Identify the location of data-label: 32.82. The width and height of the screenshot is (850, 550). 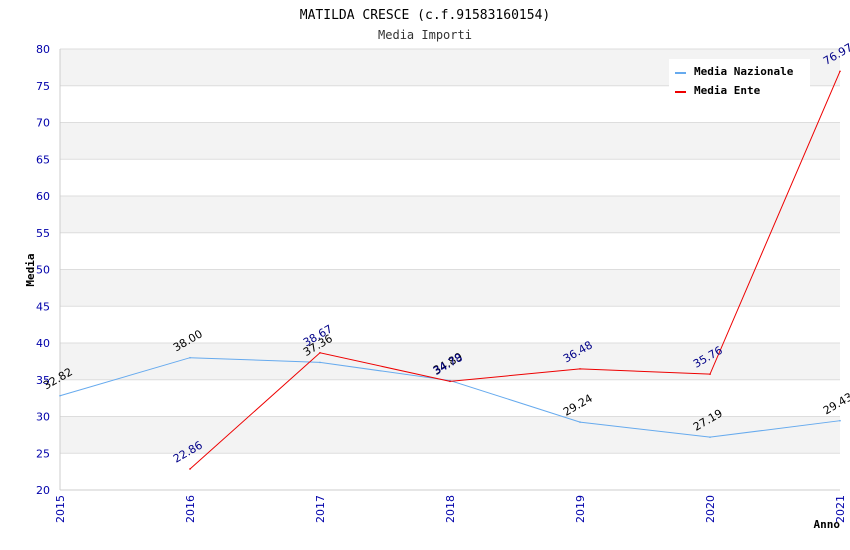
(58, 378).